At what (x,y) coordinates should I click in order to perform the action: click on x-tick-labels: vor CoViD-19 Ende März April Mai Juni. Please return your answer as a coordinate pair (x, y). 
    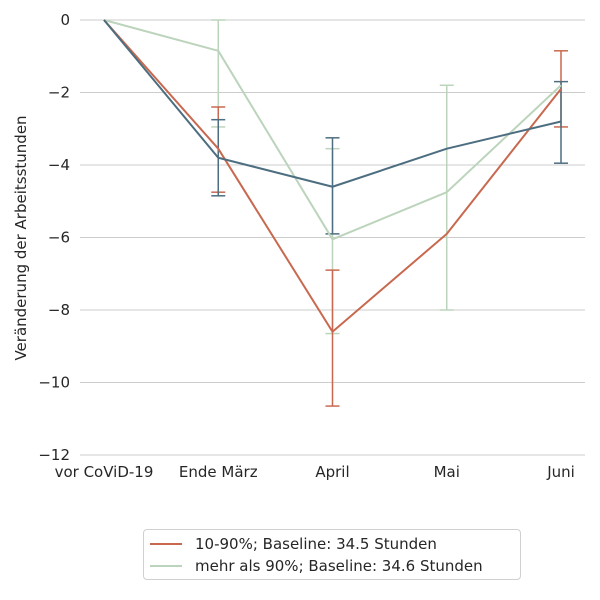
    Looking at the image, I should click on (315, 472).